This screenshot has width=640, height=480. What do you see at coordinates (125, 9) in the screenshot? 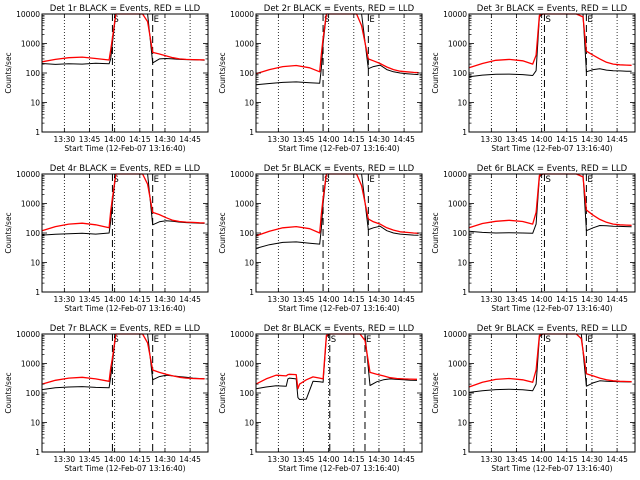
I see `chart-title: Det 1r BLACK = Events, RED = LLD` at bounding box center [125, 9].